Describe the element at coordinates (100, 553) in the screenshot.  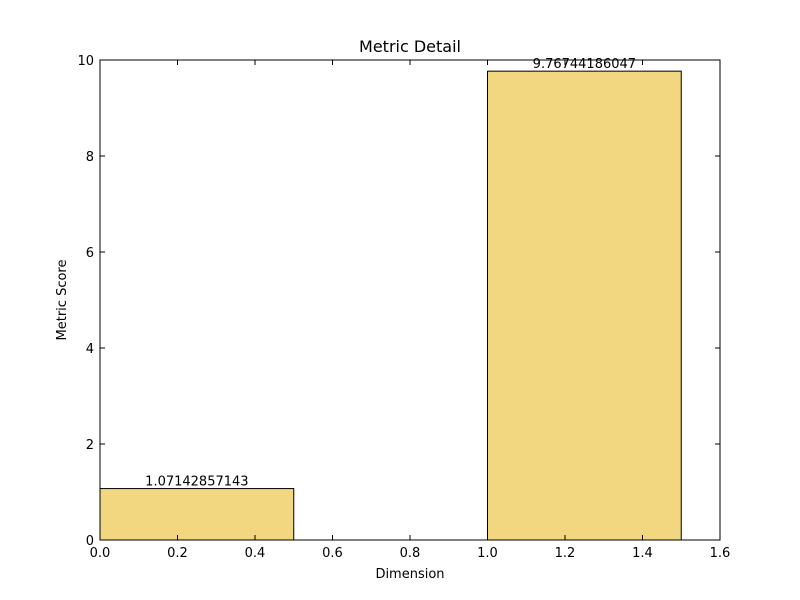
I see `x-tick-label: 0.0` at that location.